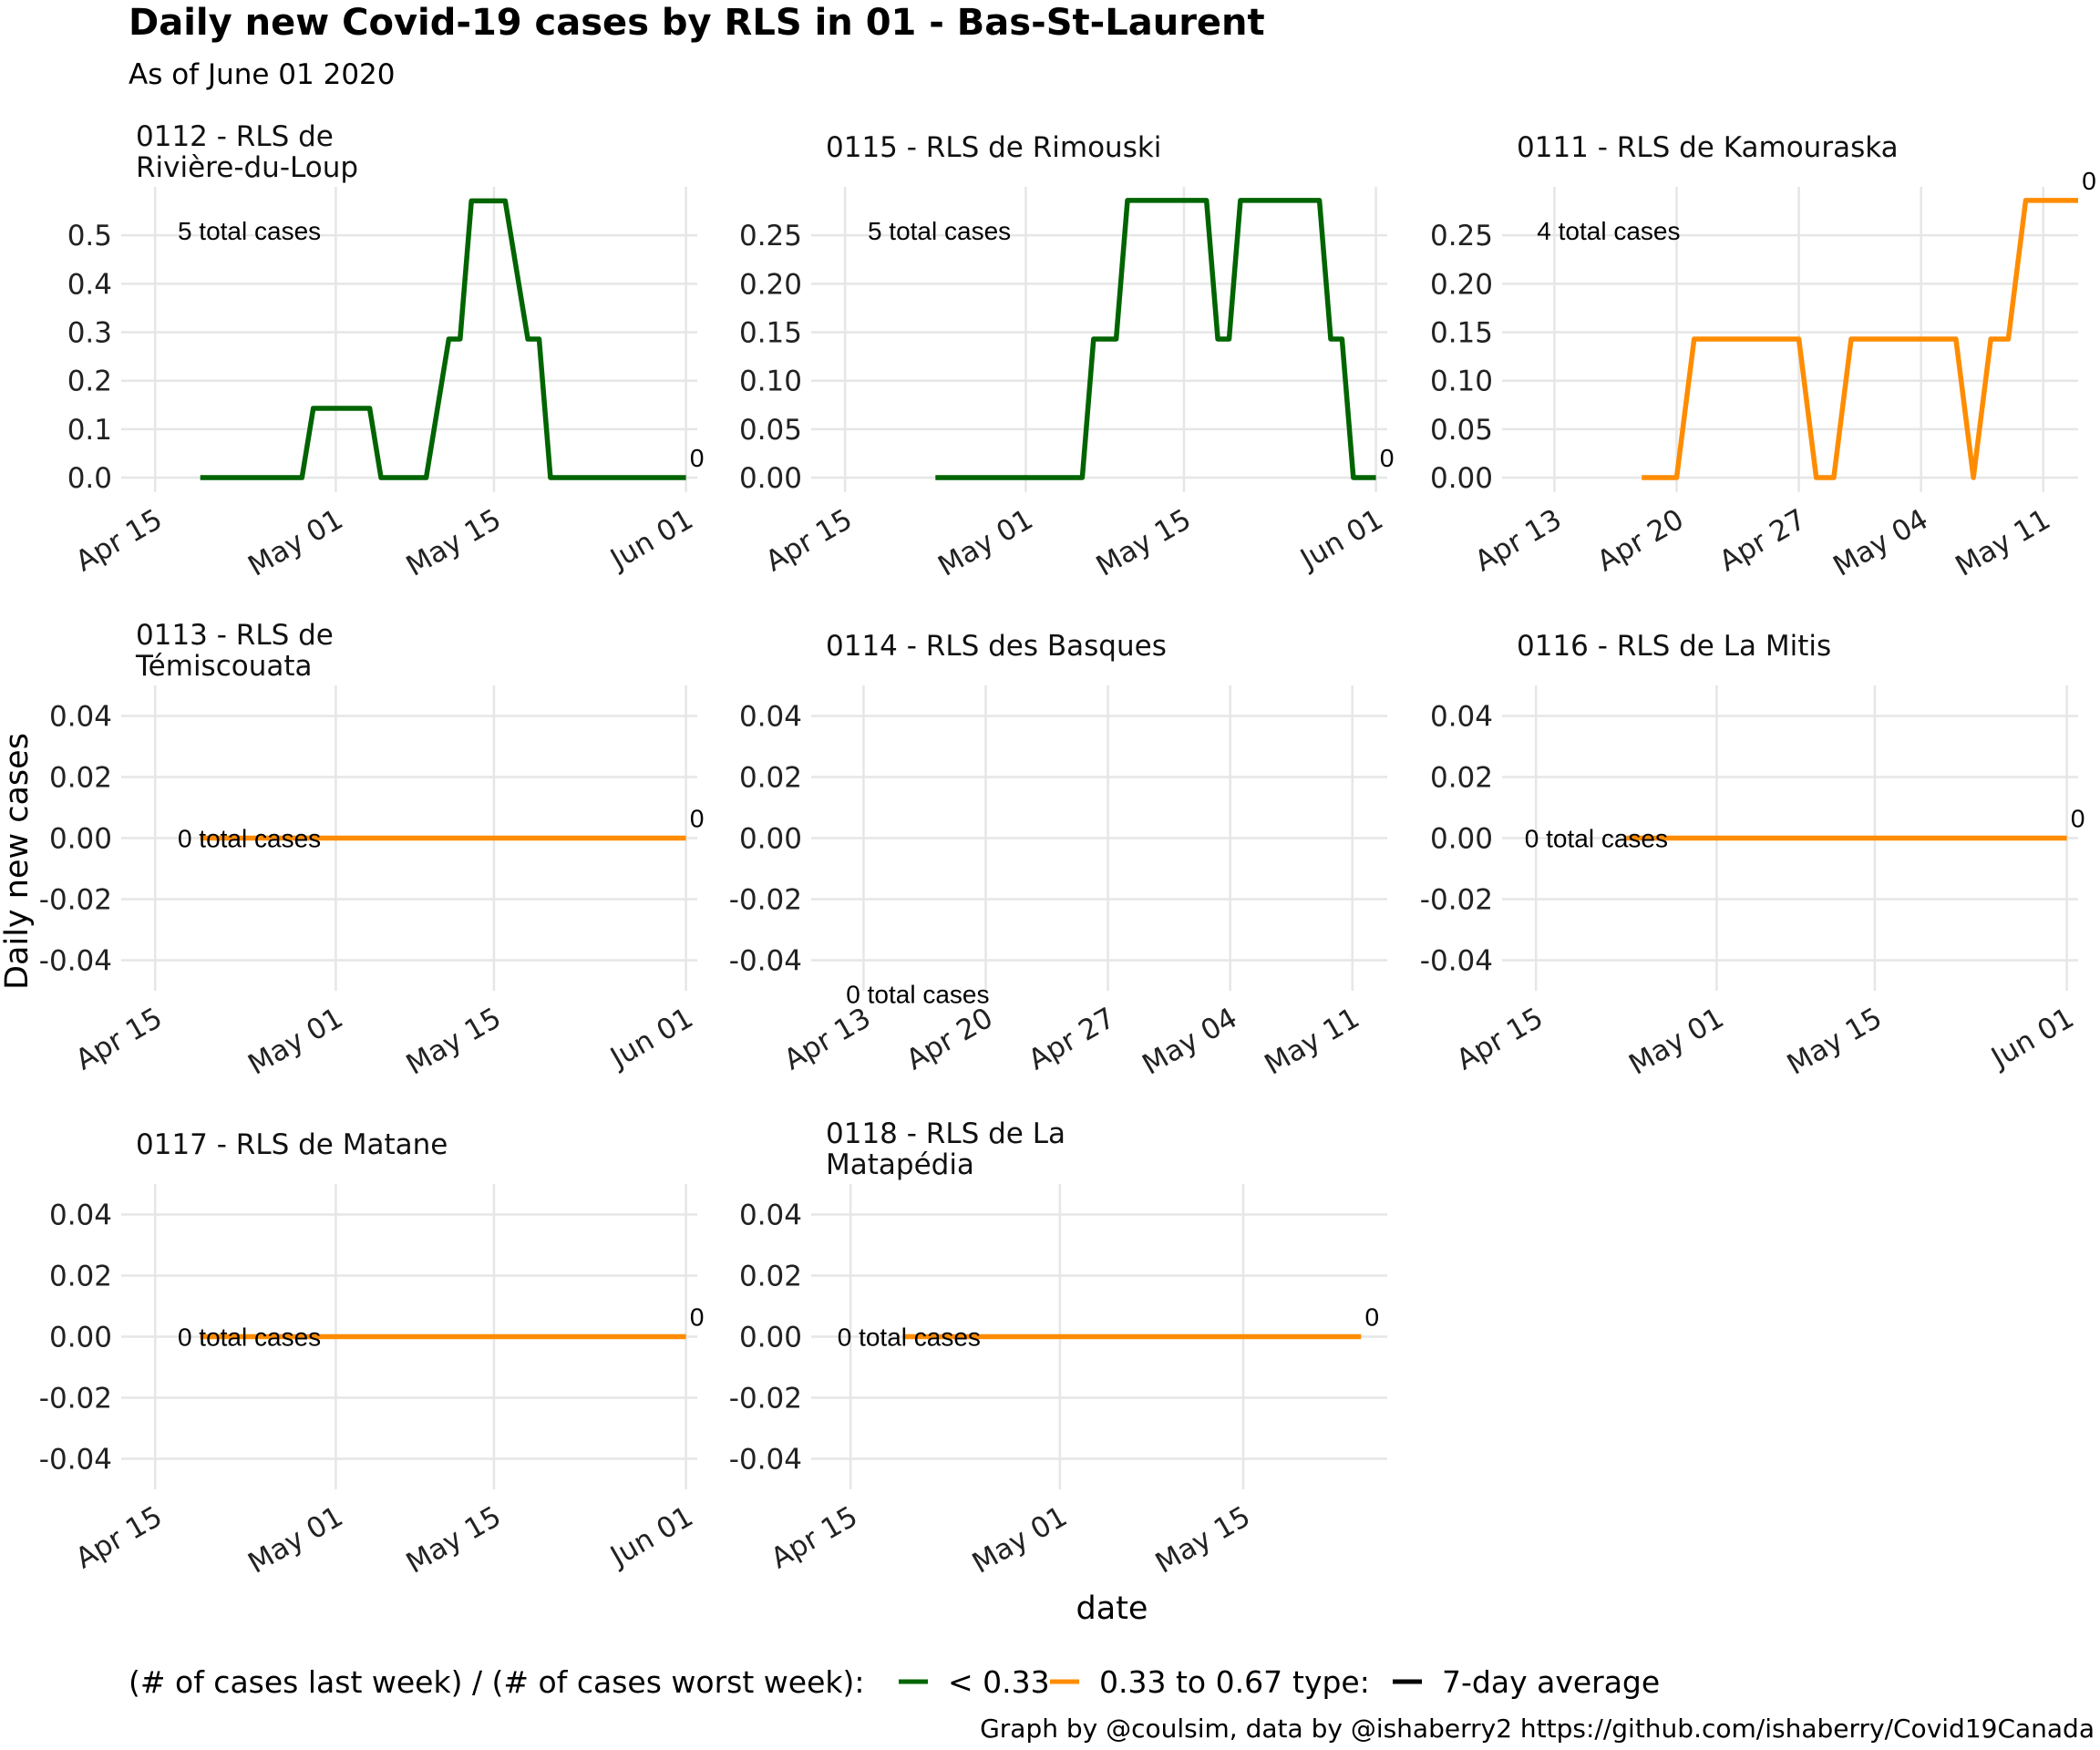  What do you see at coordinates (89, 333) in the screenshot?
I see `y-tick-label: 0.3` at bounding box center [89, 333].